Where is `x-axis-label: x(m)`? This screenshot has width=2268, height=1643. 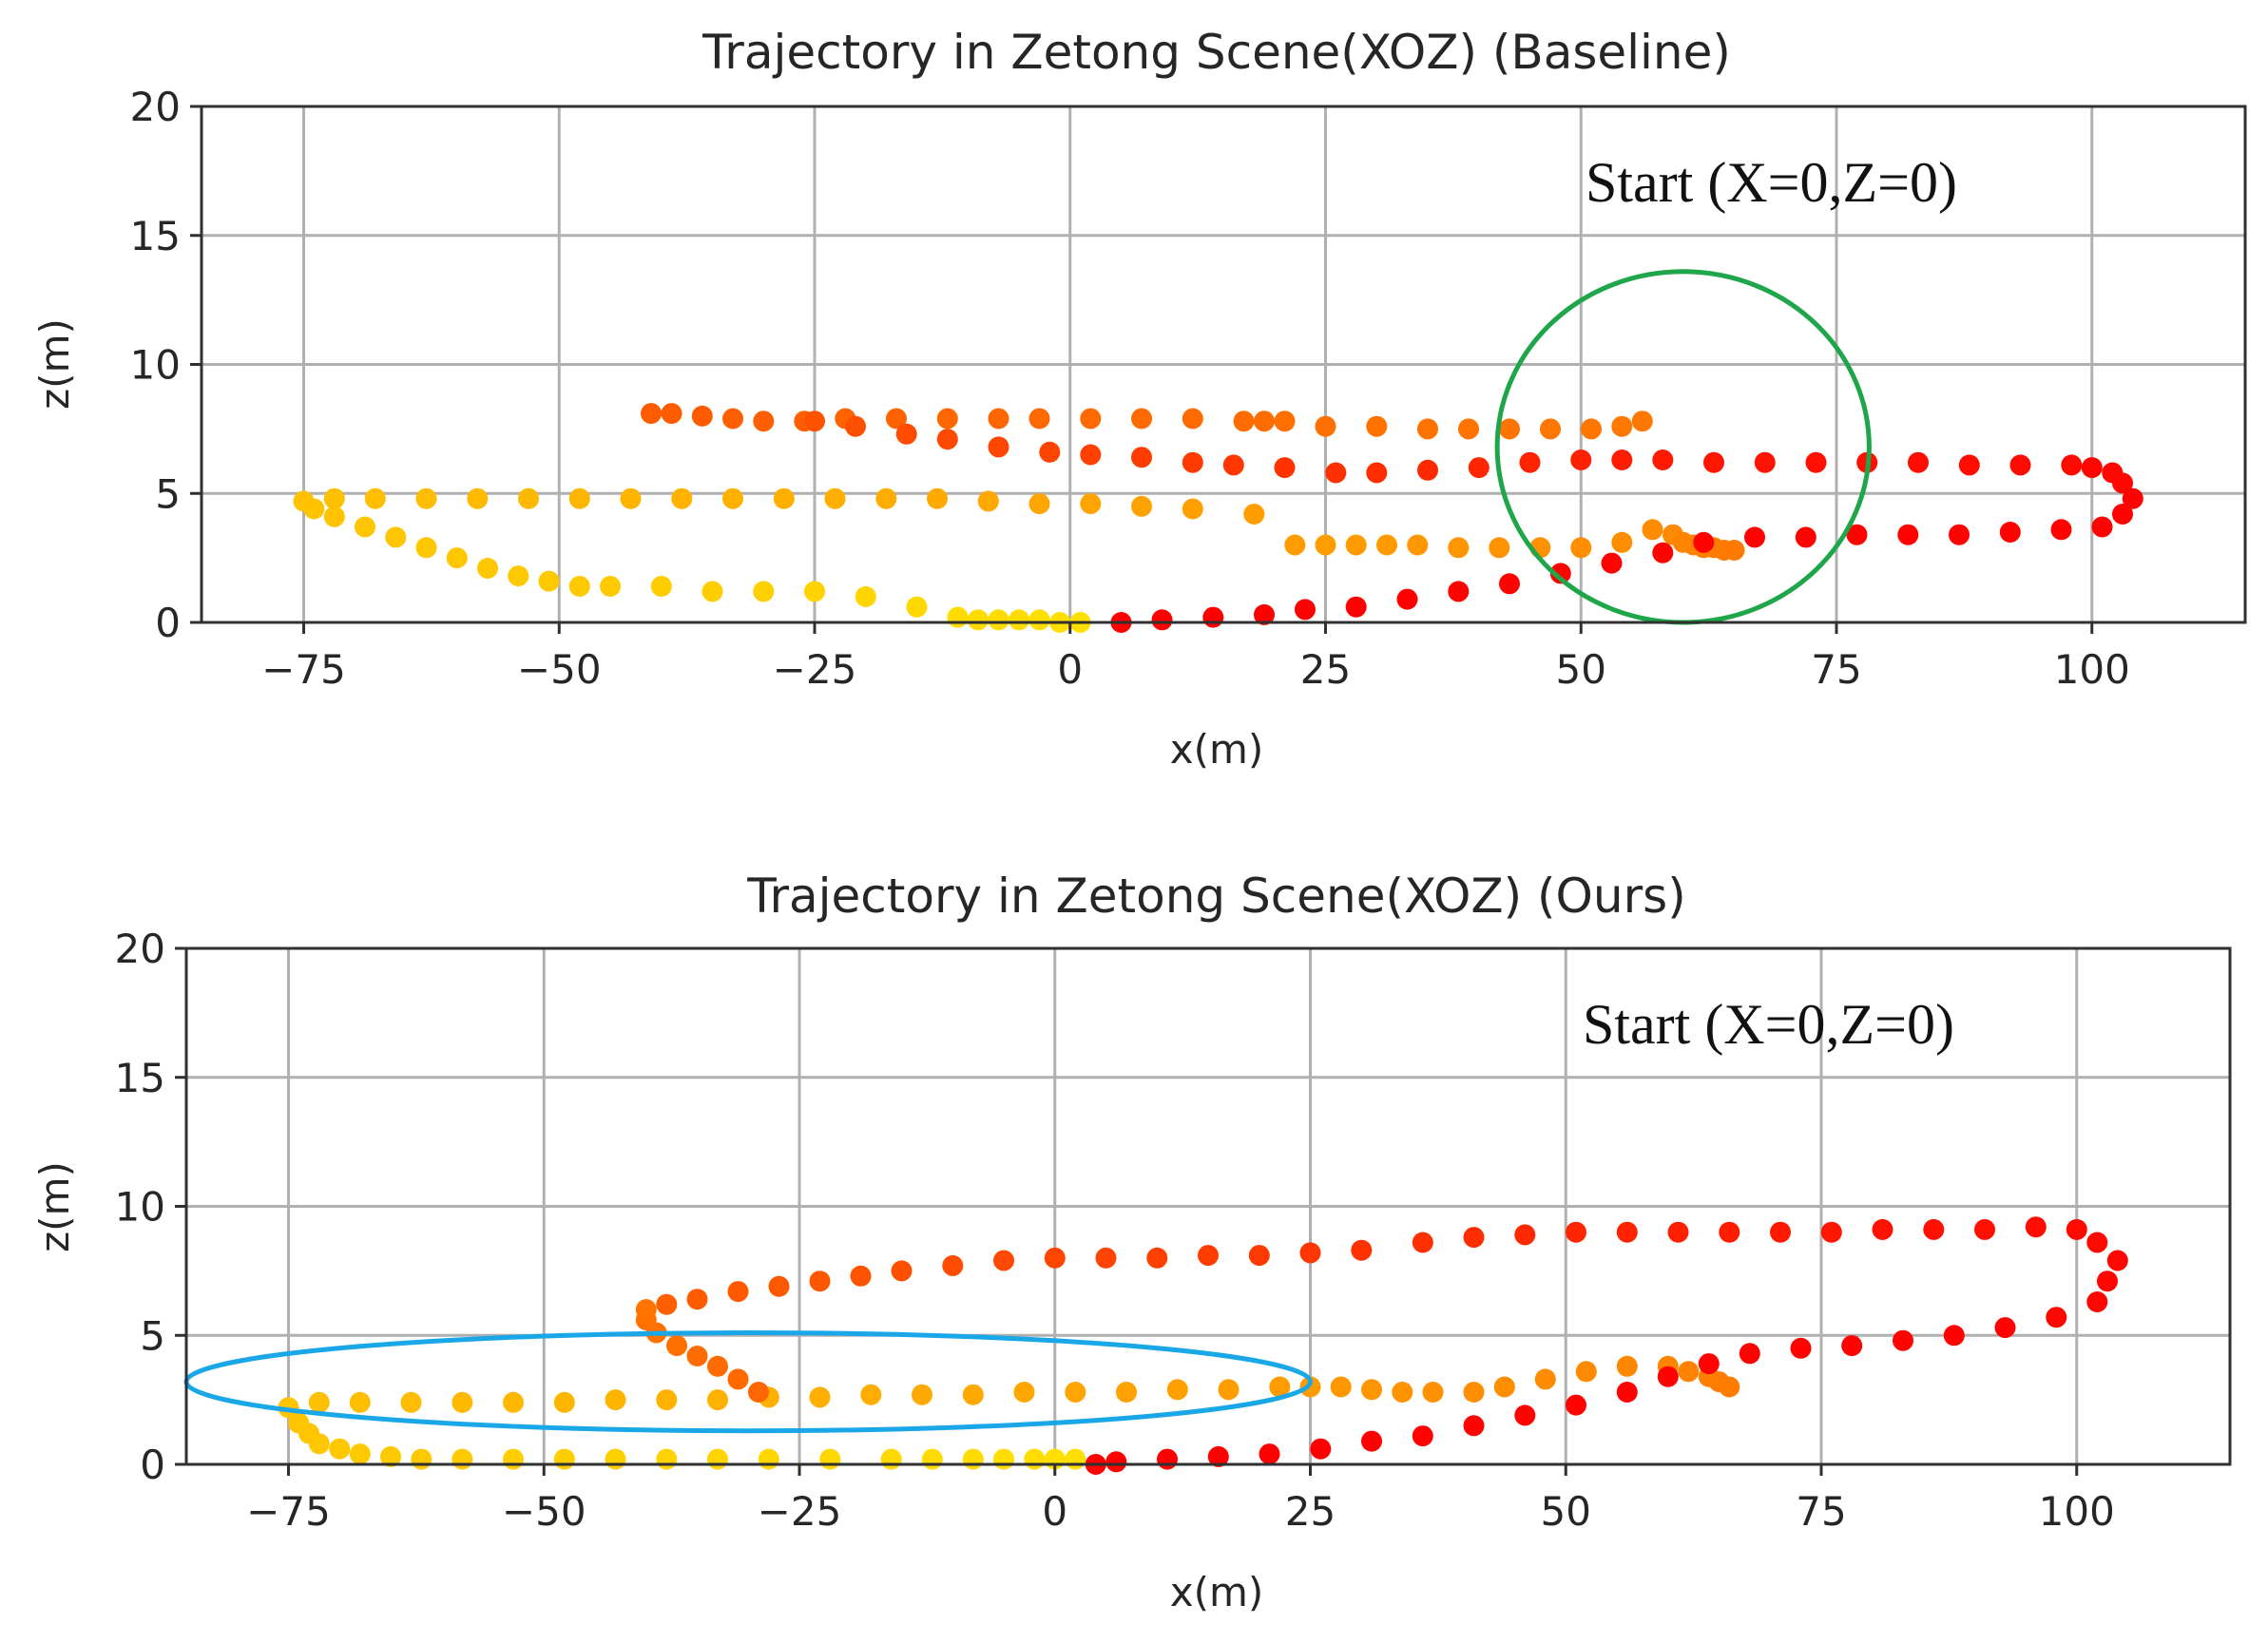
x-axis-label: x(m) is located at coordinates (1217, 1592).